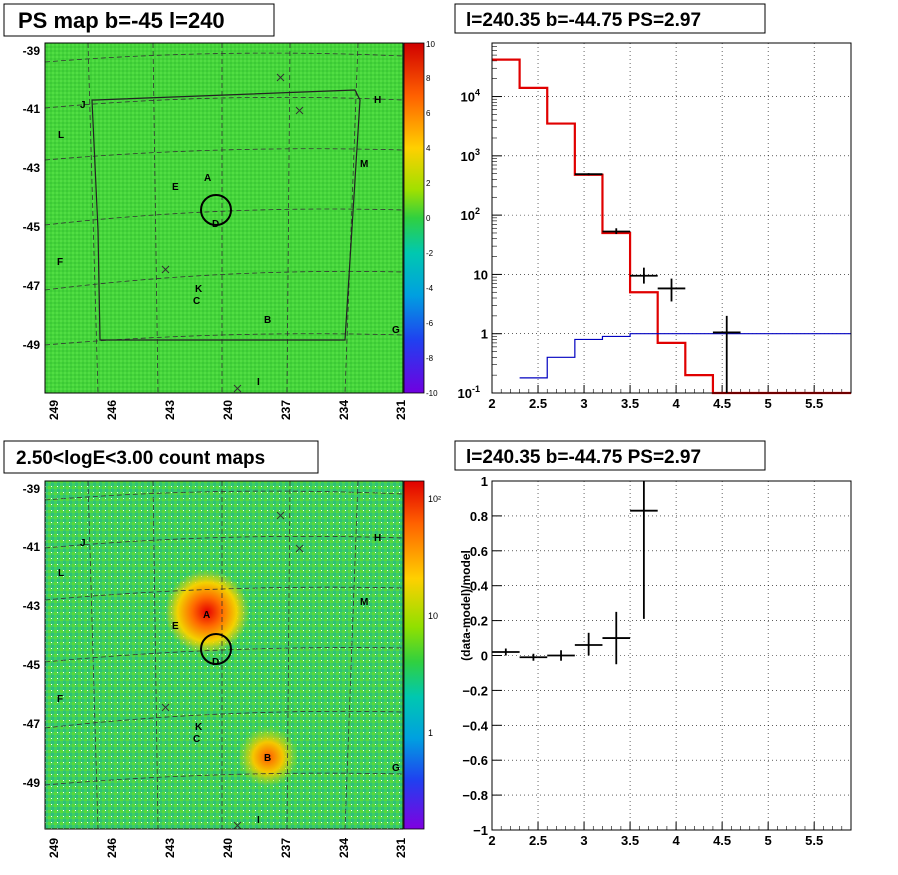 Image resolution: width=898 pixels, height=875 pixels. Describe the element at coordinates (32, 345) in the screenshot. I see `ps-map-ytick: -49` at that location.